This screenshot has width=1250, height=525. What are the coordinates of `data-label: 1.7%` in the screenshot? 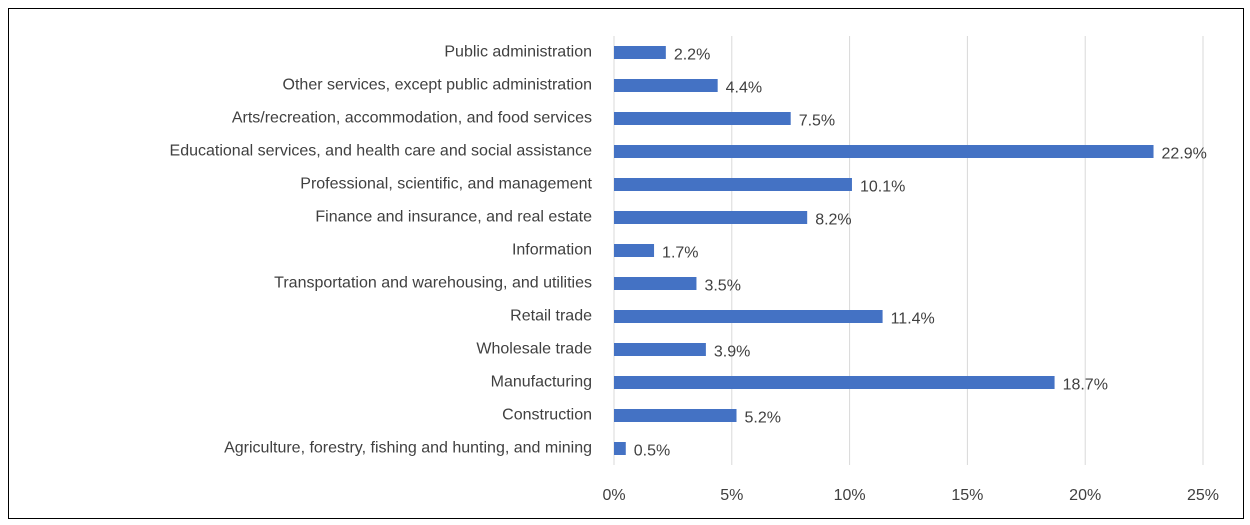 It's located at (680, 253).